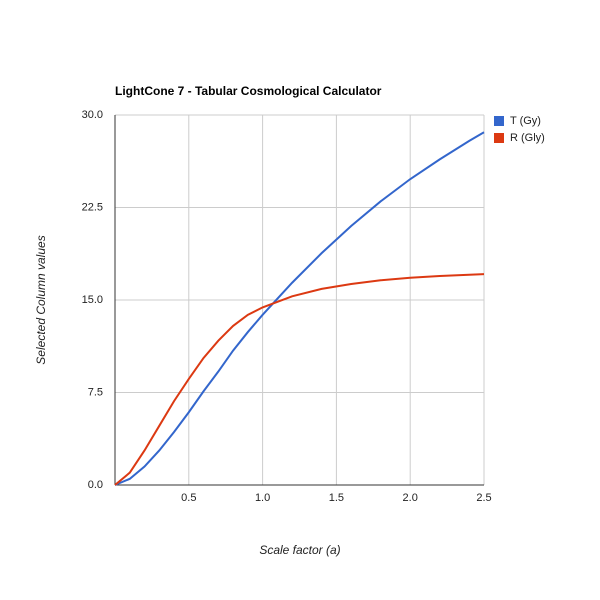 Image resolution: width=600 pixels, height=600 pixels. Describe the element at coordinates (525, 121) in the screenshot. I see `legend-label: T (Gy)` at that location.